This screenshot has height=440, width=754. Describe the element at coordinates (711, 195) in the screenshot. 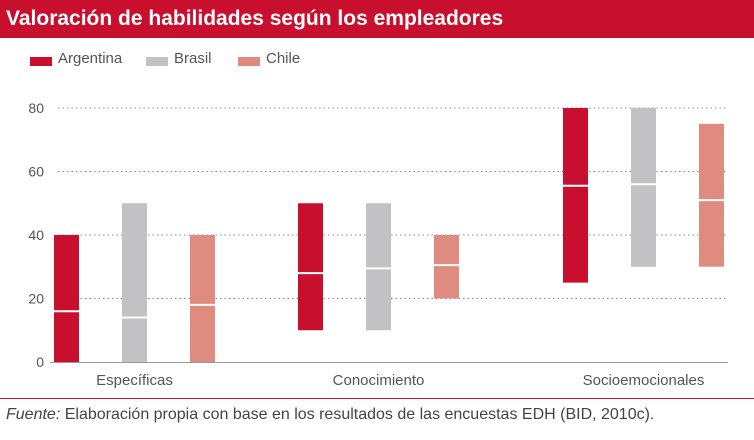

I see `bar-chile-socioemocionales` at that location.